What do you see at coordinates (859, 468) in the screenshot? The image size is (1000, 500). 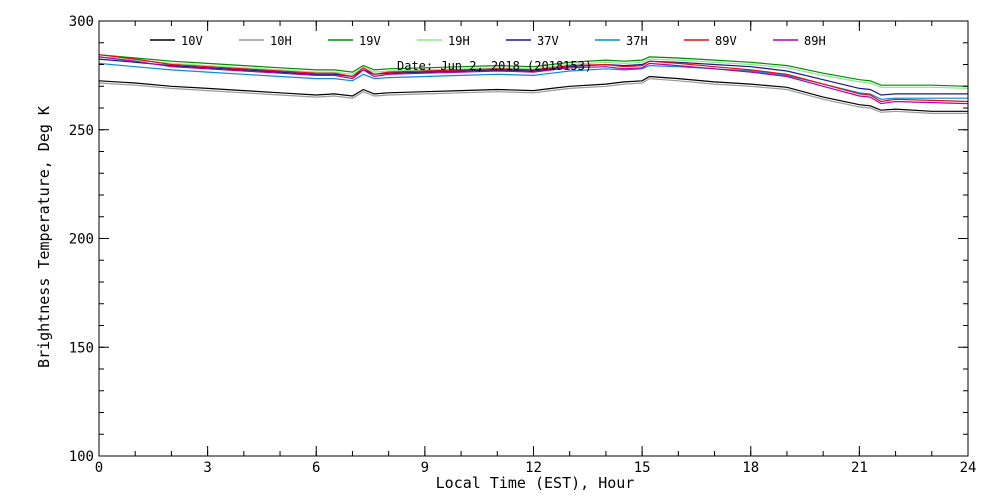 I see `x-tick-label: 21` at bounding box center [859, 468].